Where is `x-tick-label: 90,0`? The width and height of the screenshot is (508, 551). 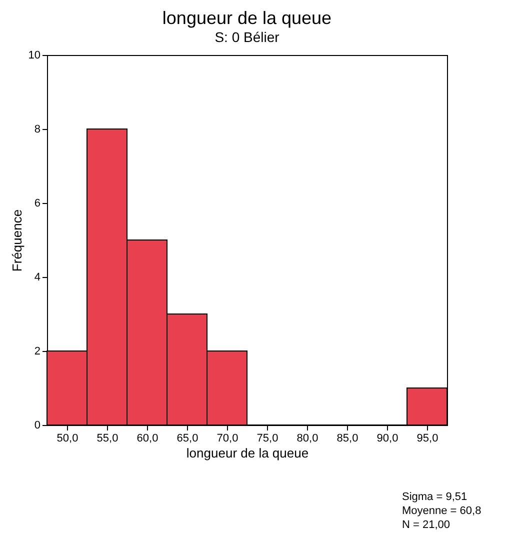 x-tick-label: 90,0 is located at coordinates (387, 438).